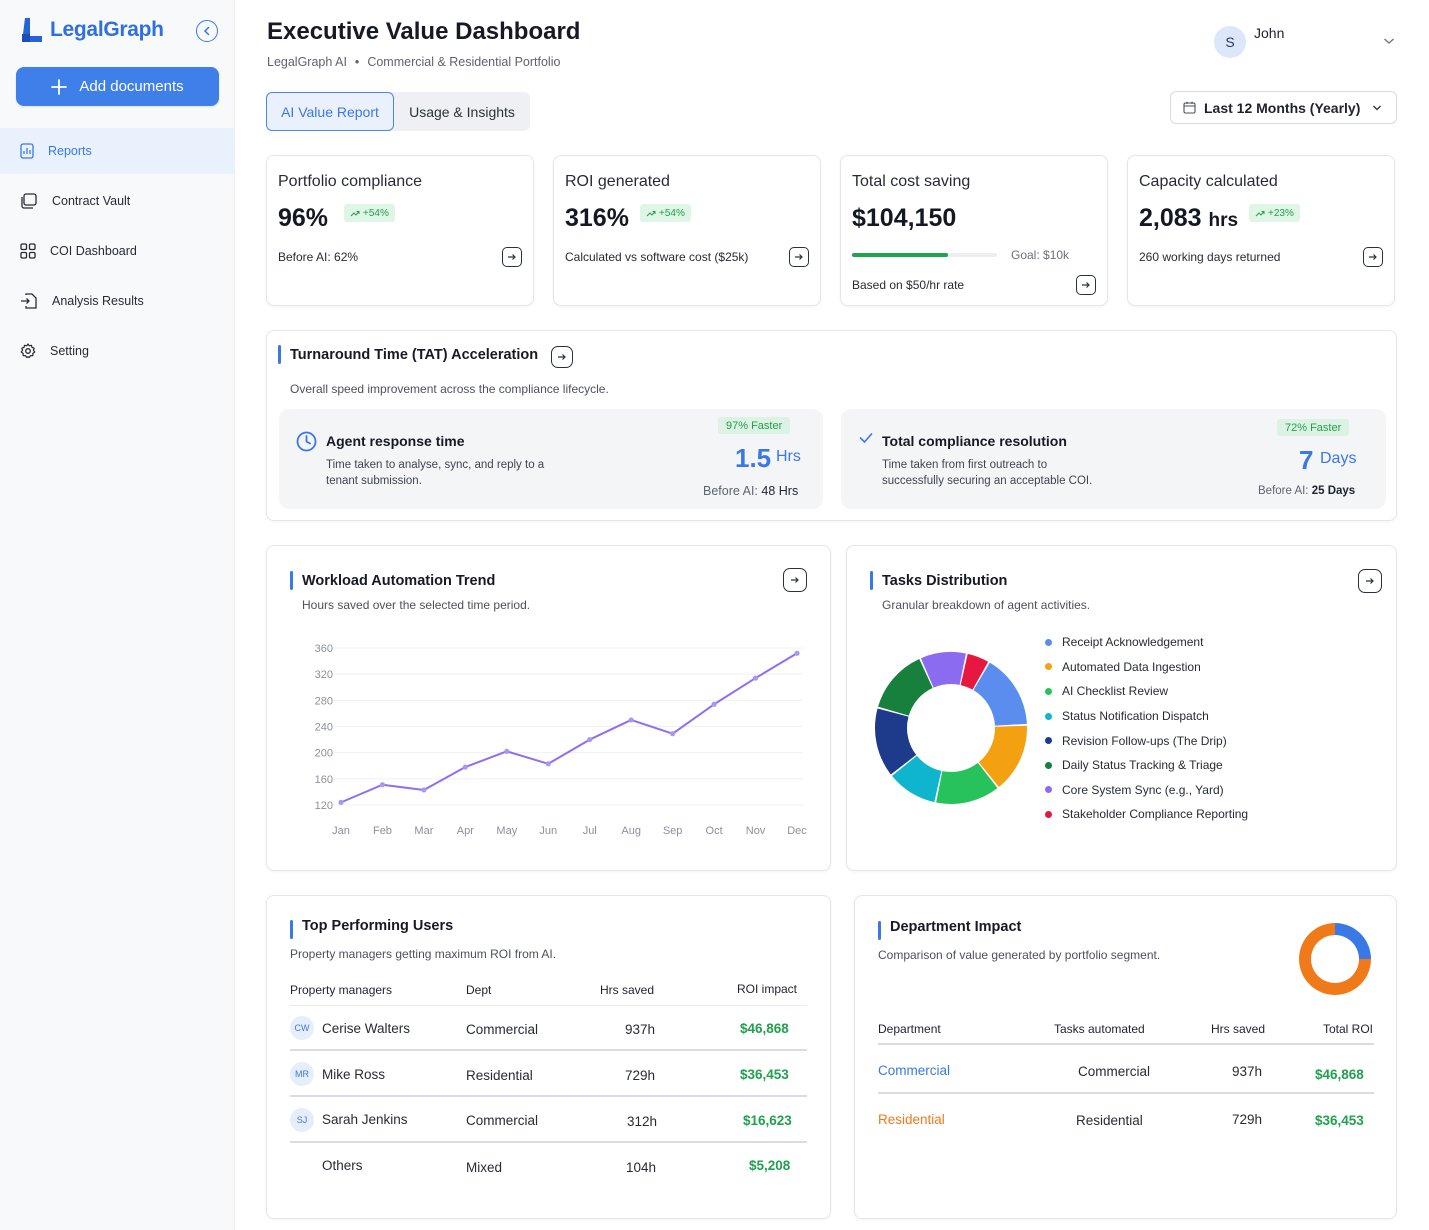 The width and height of the screenshot is (1429, 1230). What do you see at coordinates (117, 151) in the screenshot?
I see `sidebar-item-reports: Reports` at bounding box center [117, 151].